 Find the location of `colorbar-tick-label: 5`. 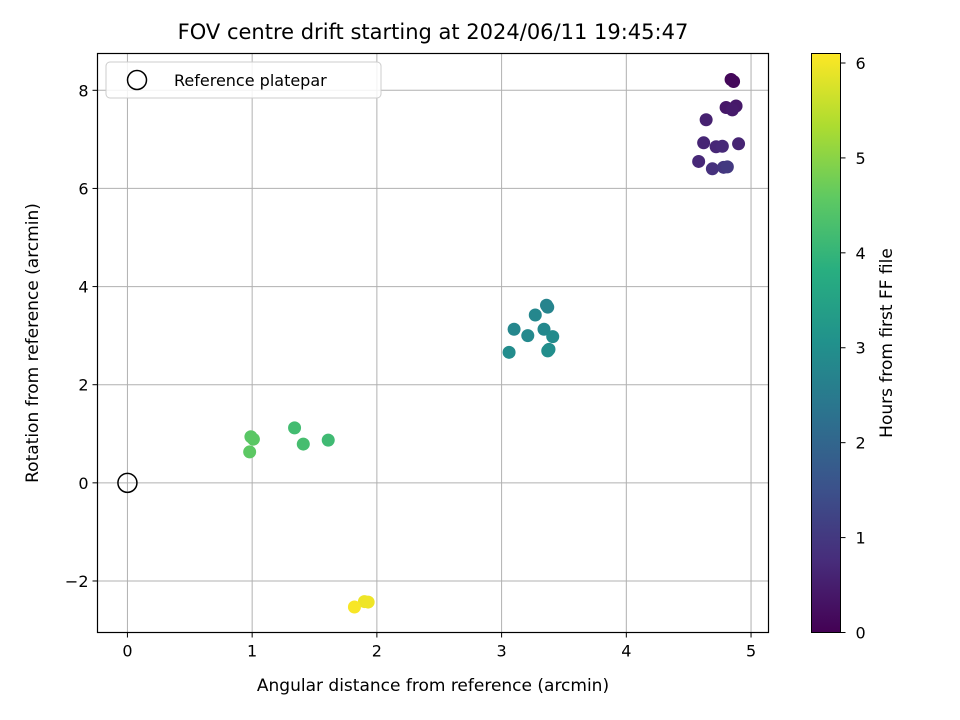

colorbar-tick-label: 5 is located at coordinates (861, 158).